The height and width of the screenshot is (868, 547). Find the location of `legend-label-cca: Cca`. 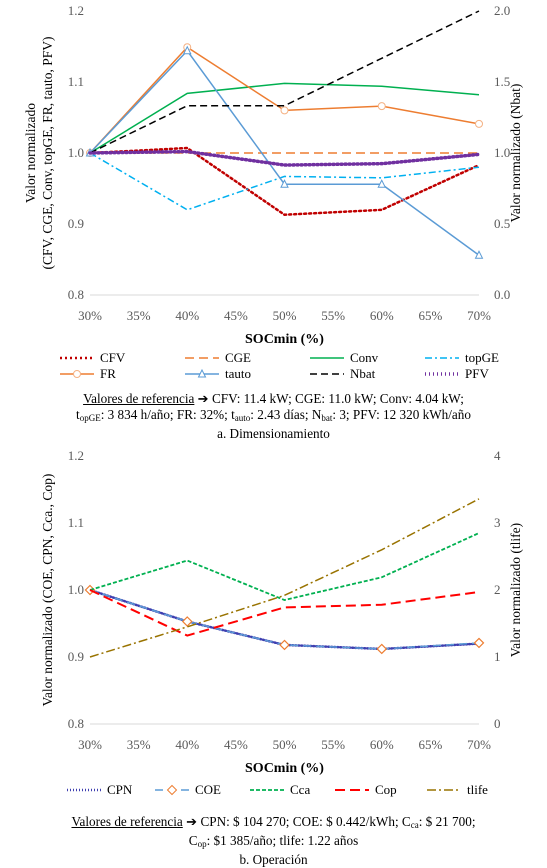

legend-label-cca: Cca is located at coordinates (300, 789).